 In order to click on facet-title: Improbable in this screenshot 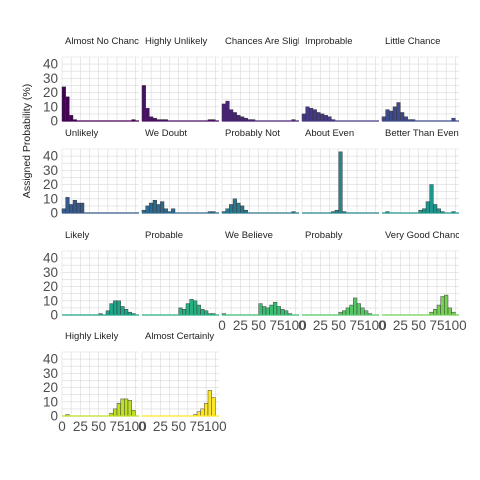, I will do `click(329, 41)`.